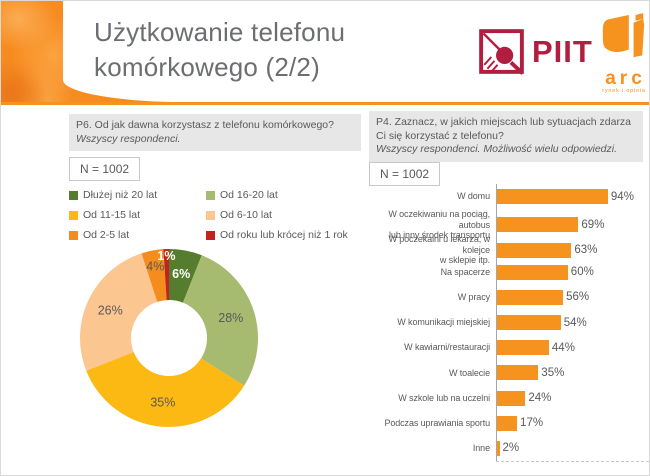  What do you see at coordinates (465, 271) in the screenshot?
I see `bar-category-label: Na spacerze` at bounding box center [465, 271].